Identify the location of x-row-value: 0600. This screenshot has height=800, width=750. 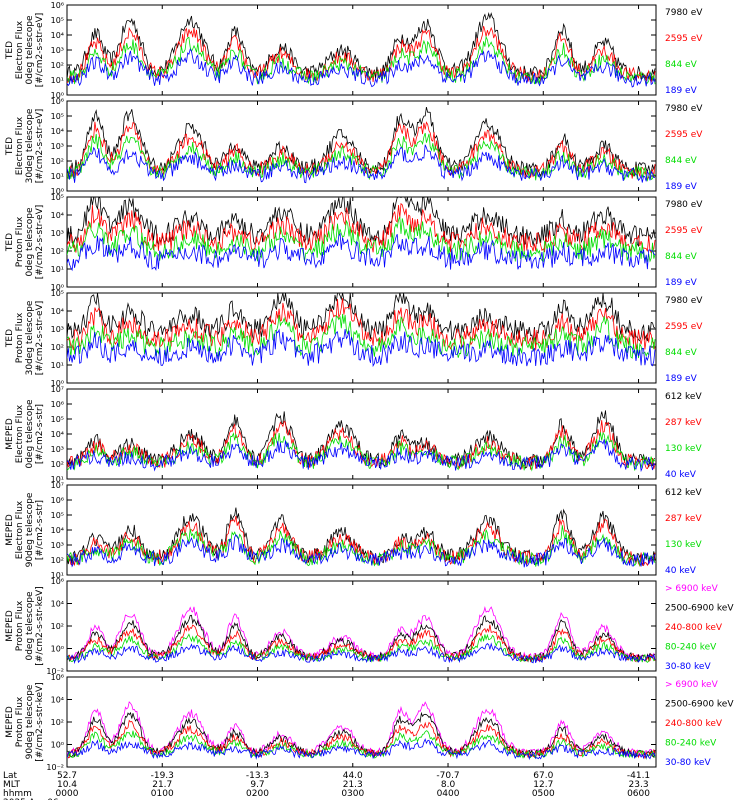
(638, 794).